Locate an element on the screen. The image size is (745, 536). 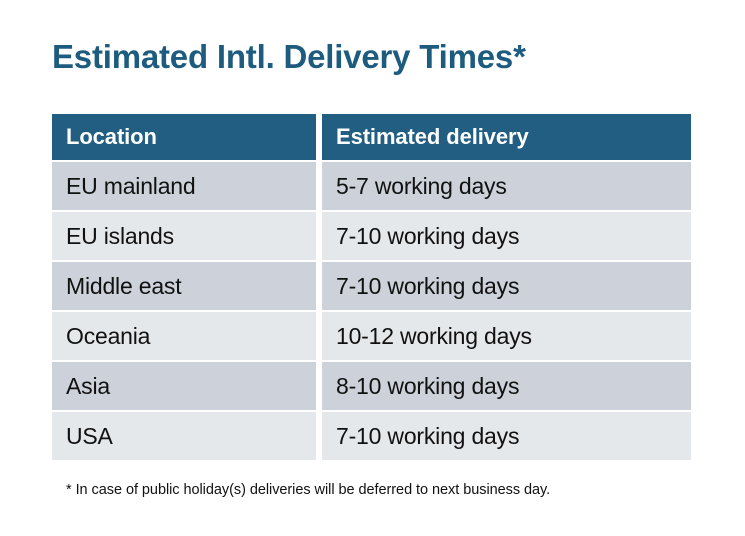
column-header-location-label: Location is located at coordinates (111, 136).